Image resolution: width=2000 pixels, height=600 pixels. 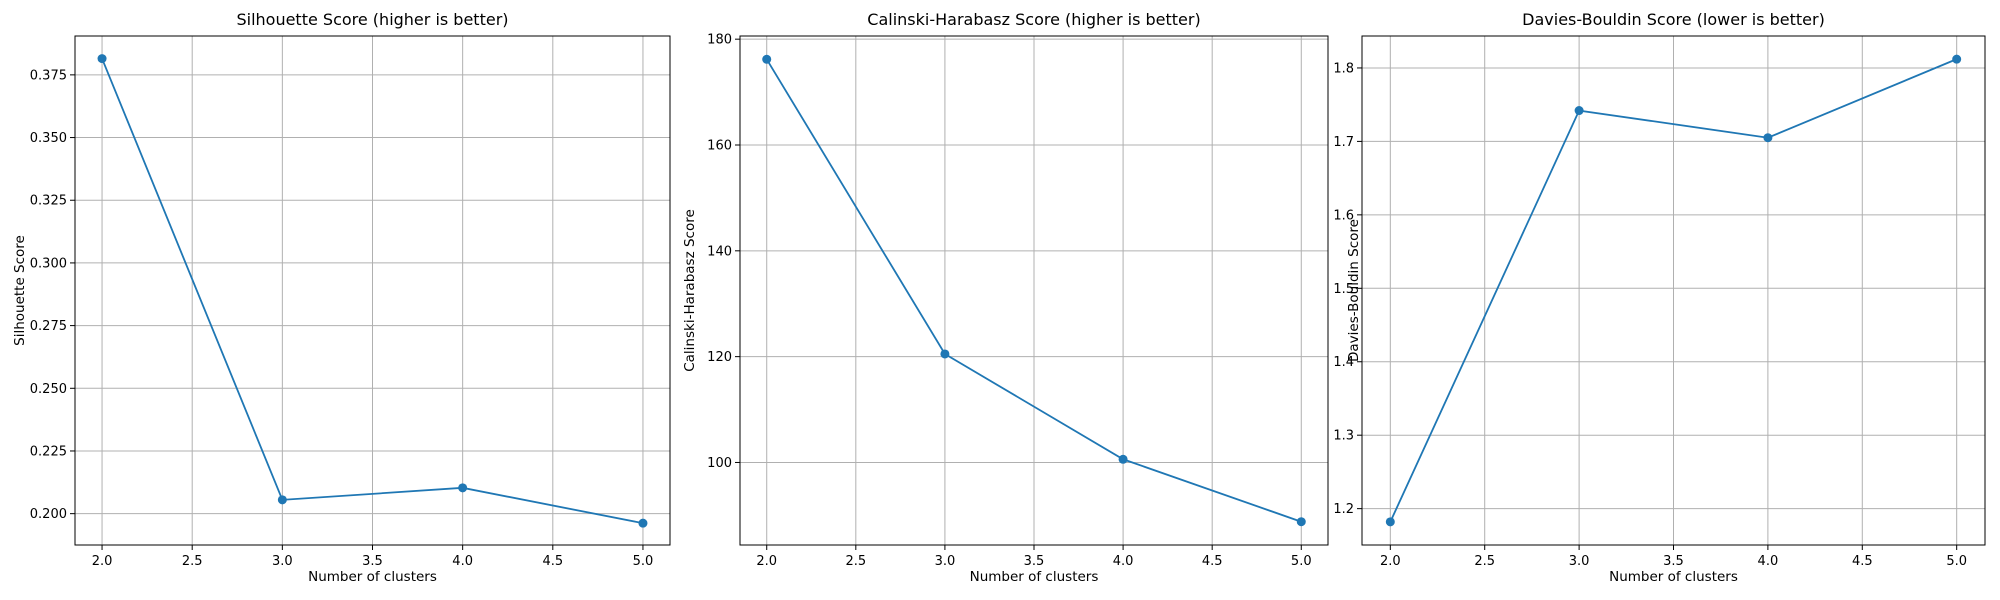 I want to click on silhouette-x-tick-label: 3.5, so click(x=372, y=561).